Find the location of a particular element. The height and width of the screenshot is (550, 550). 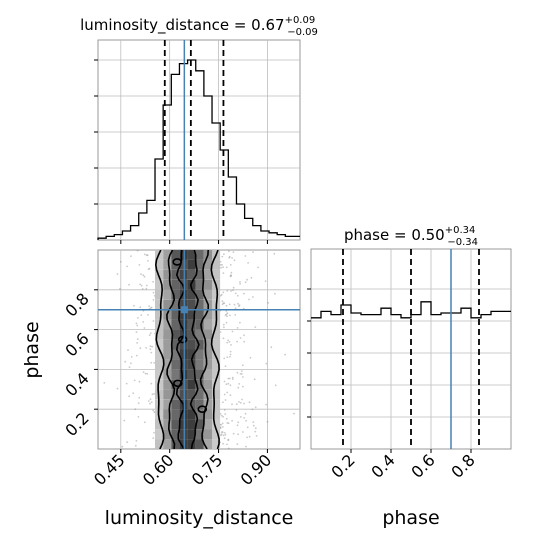

tick-label-phase-y-3: 0.8 is located at coordinates (76, 304).